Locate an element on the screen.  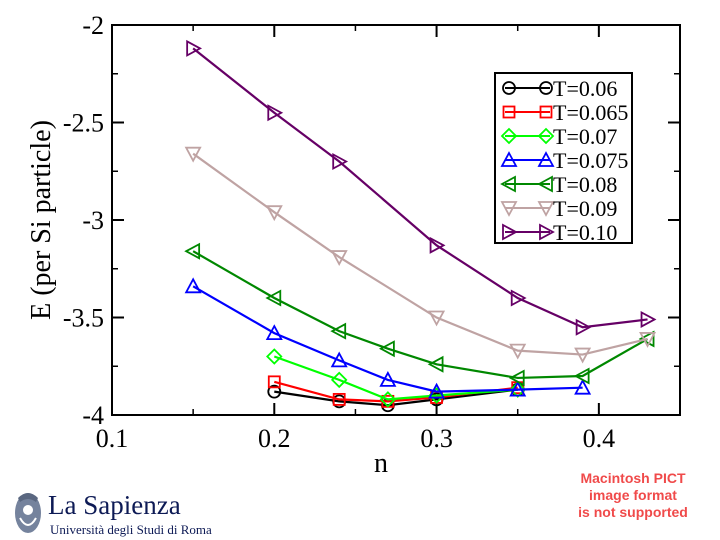
legend-label: T=0.06 is located at coordinates (585, 88).